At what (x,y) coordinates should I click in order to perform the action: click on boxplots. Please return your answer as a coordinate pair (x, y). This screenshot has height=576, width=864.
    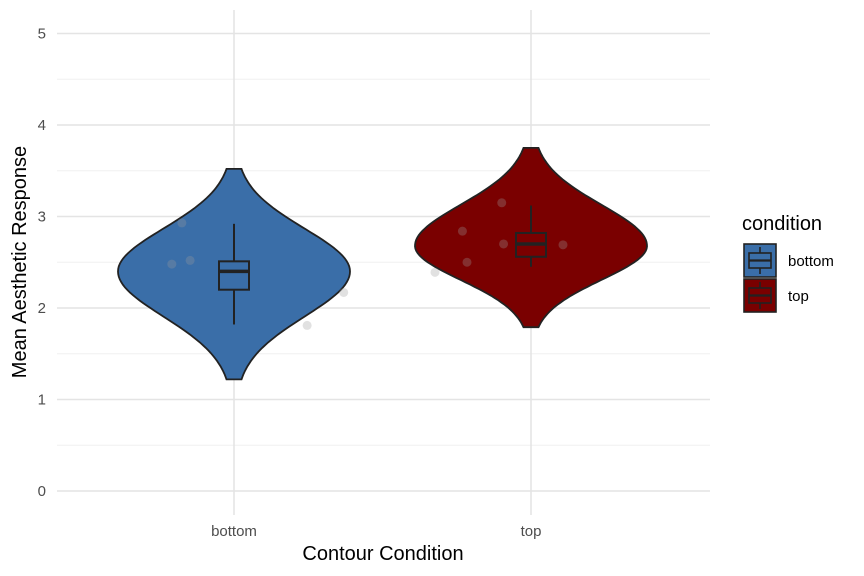
    Looking at the image, I should click on (382, 265).